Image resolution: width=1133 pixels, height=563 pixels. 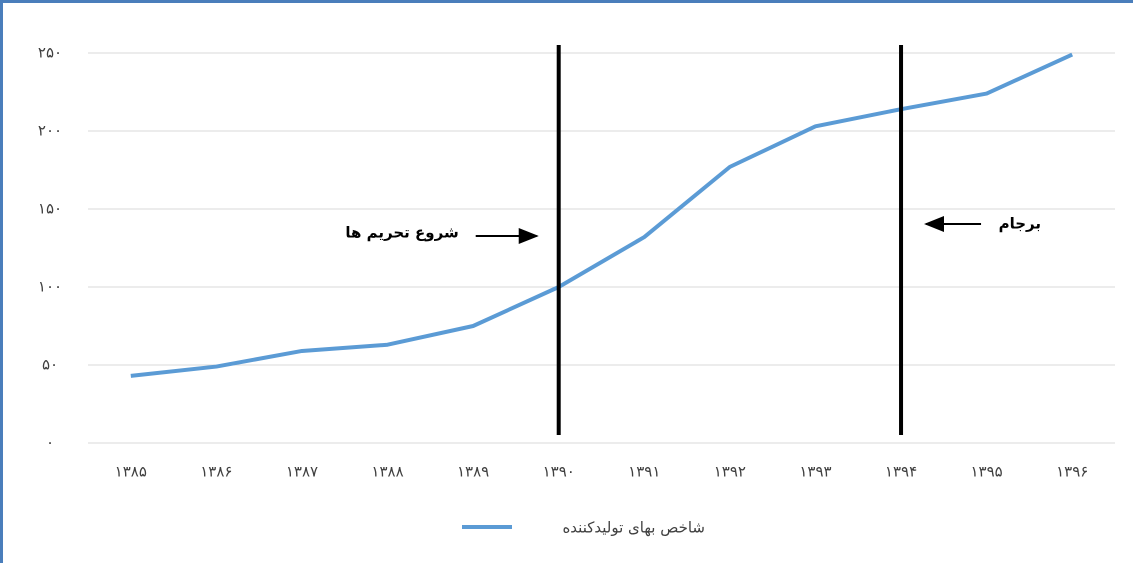 What do you see at coordinates (50, 131) in the screenshot?
I see `y-tick-label: ۲۰۰` at bounding box center [50, 131].